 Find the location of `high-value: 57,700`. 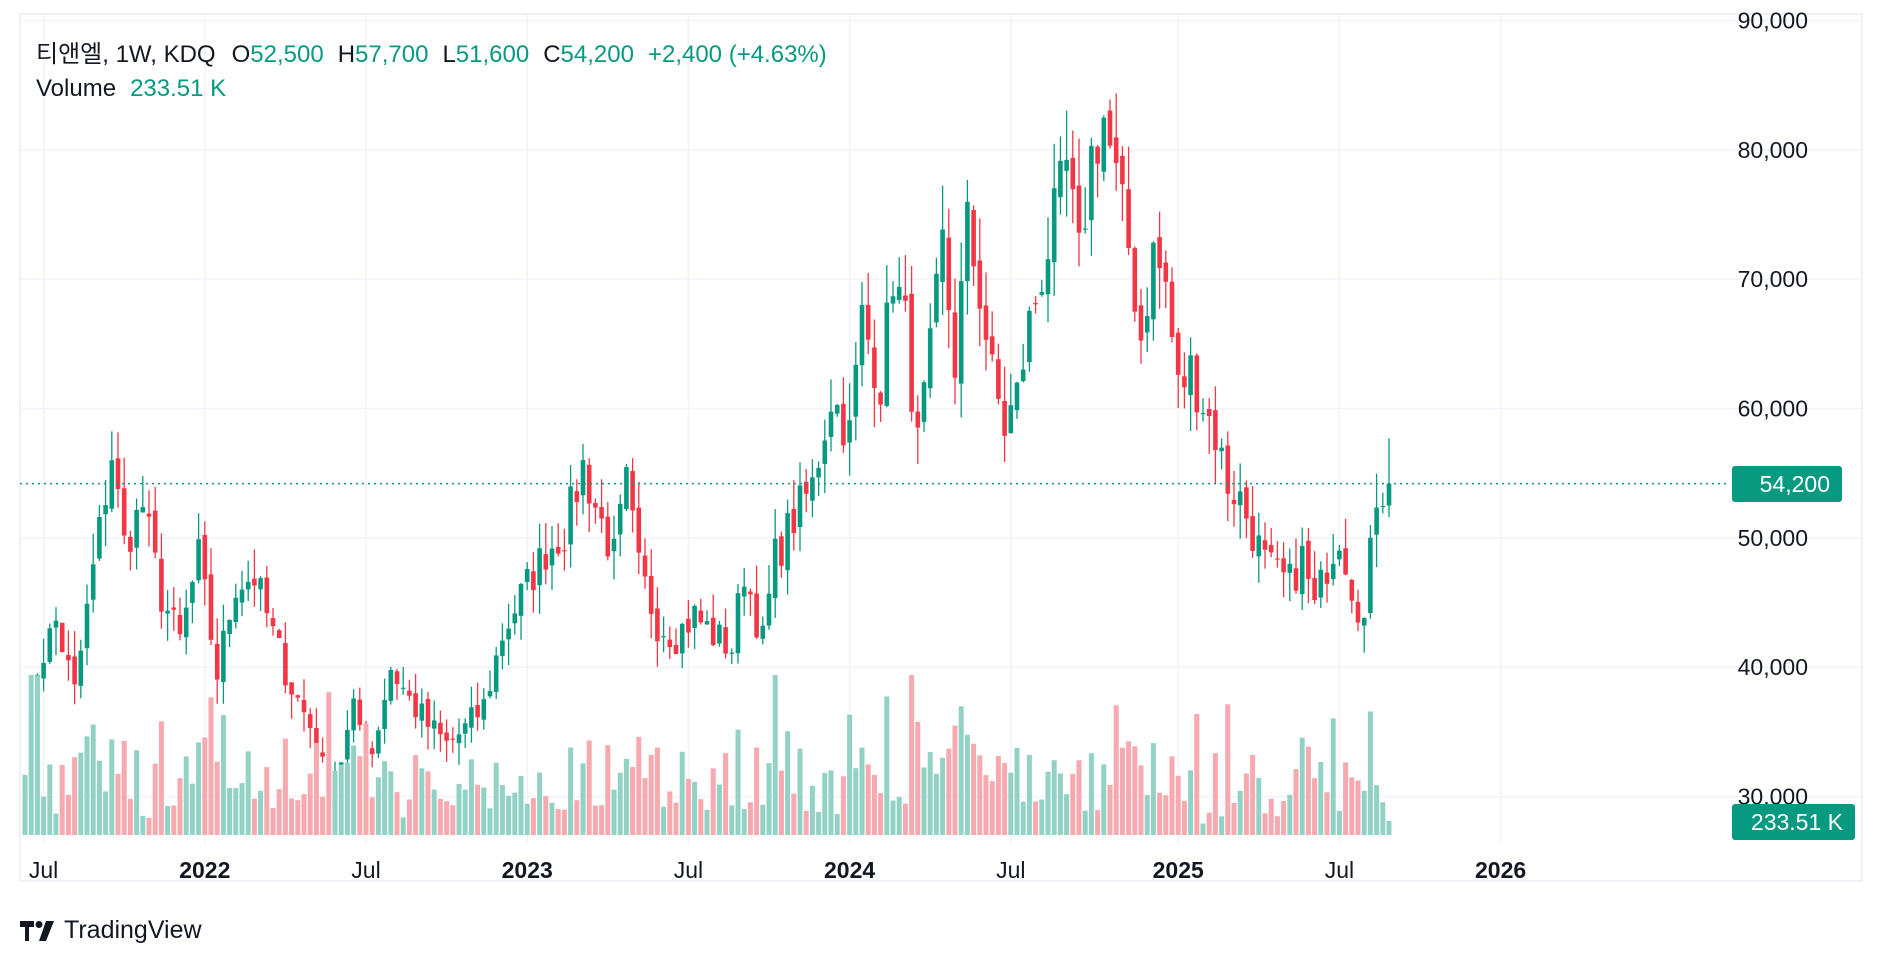

high-value: 57,700 is located at coordinates (392, 54).